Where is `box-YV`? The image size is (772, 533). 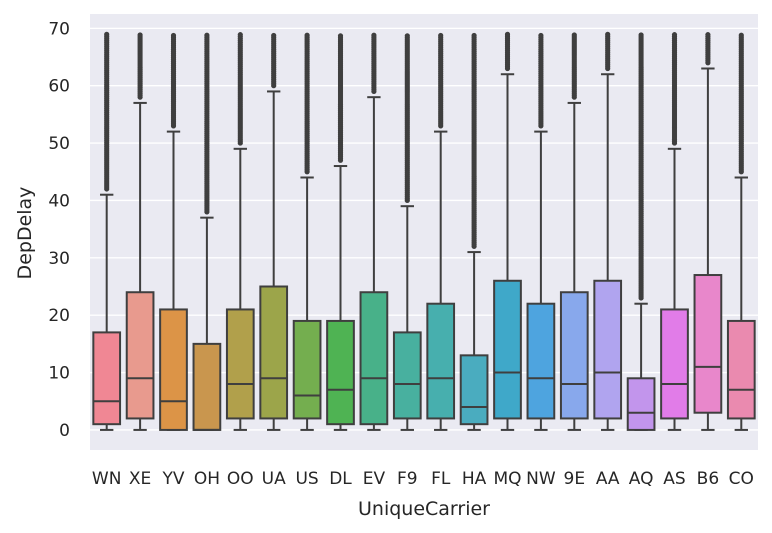
box-YV is located at coordinates (173, 231).